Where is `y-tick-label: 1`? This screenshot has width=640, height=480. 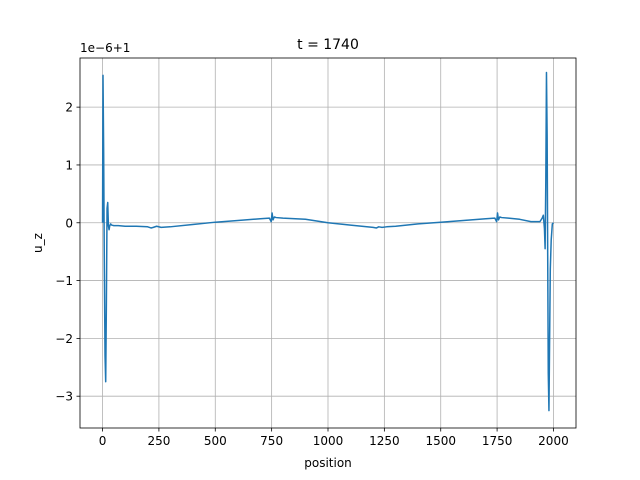 y-tick-label: 1 is located at coordinates (69, 165).